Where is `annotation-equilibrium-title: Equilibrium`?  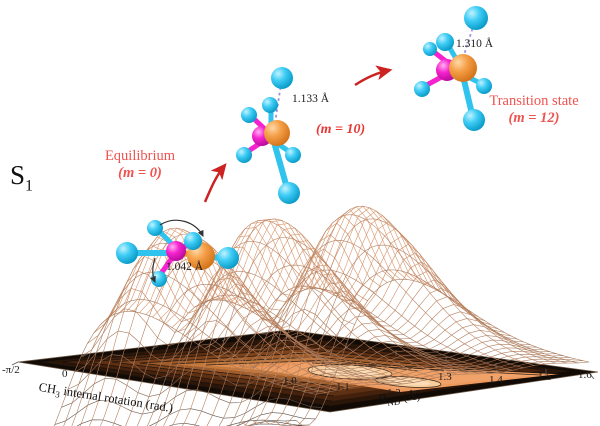 annotation-equilibrium-title: Equilibrium is located at coordinates (140, 156).